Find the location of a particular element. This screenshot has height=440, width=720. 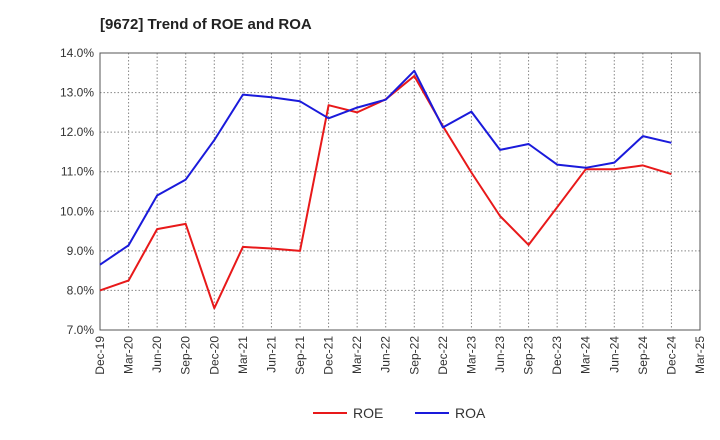

x-tick-label: Sep-22 is located at coordinates (414, 355).